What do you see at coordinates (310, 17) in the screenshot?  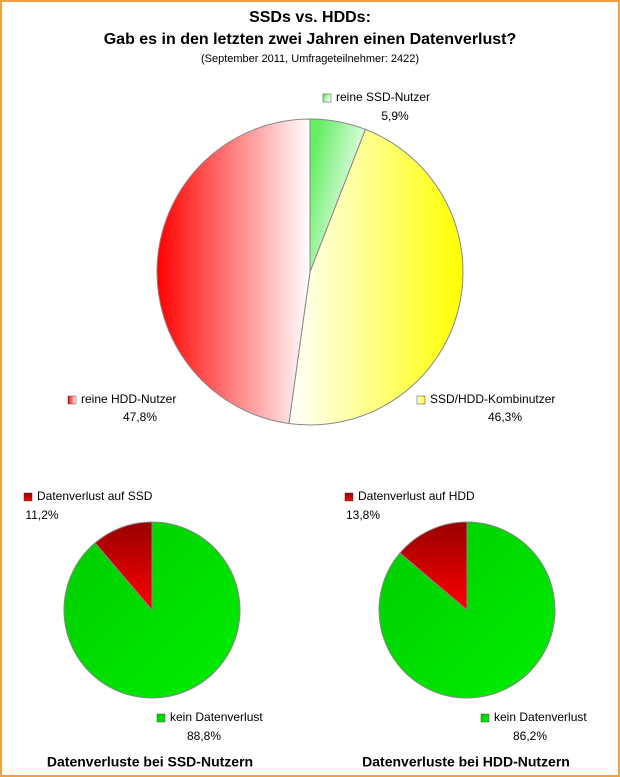 I see `title-line: SSDs vs. HDDs:` at bounding box center [310, 17].